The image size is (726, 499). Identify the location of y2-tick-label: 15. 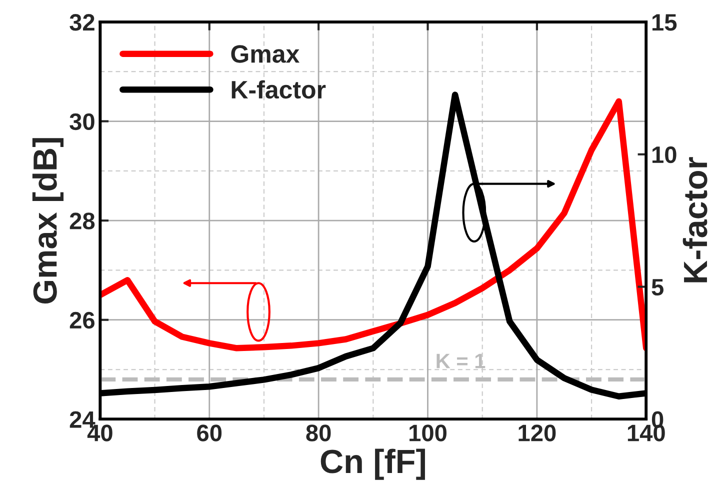
(664, 22).